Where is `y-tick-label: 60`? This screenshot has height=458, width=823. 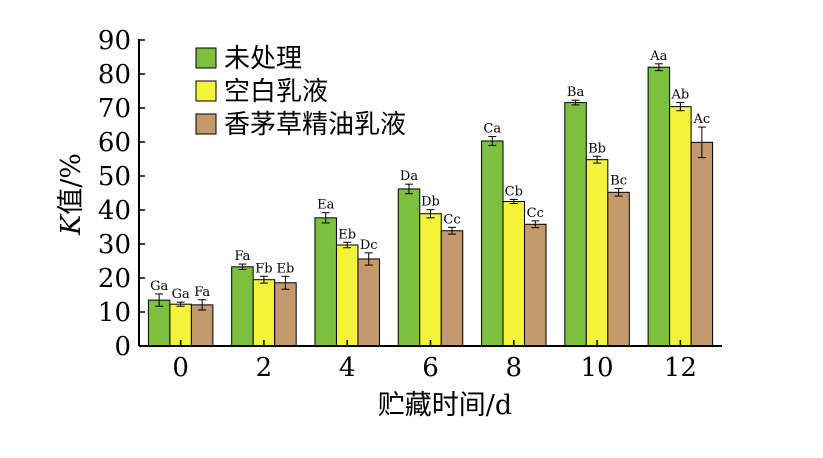
y-tick-label: 60 is located at coordinates (114, 143).